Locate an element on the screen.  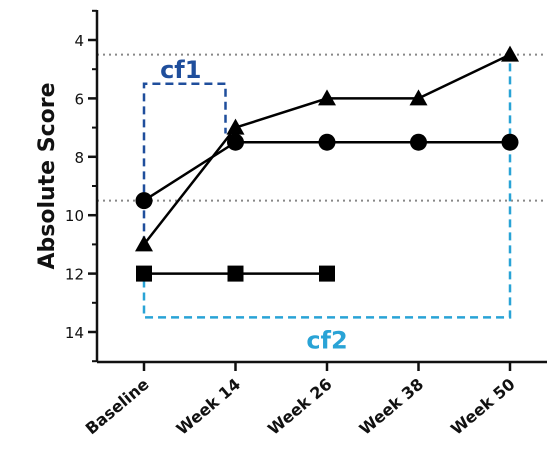
y-tick-label: 4 is located at coordinates (79, 41).